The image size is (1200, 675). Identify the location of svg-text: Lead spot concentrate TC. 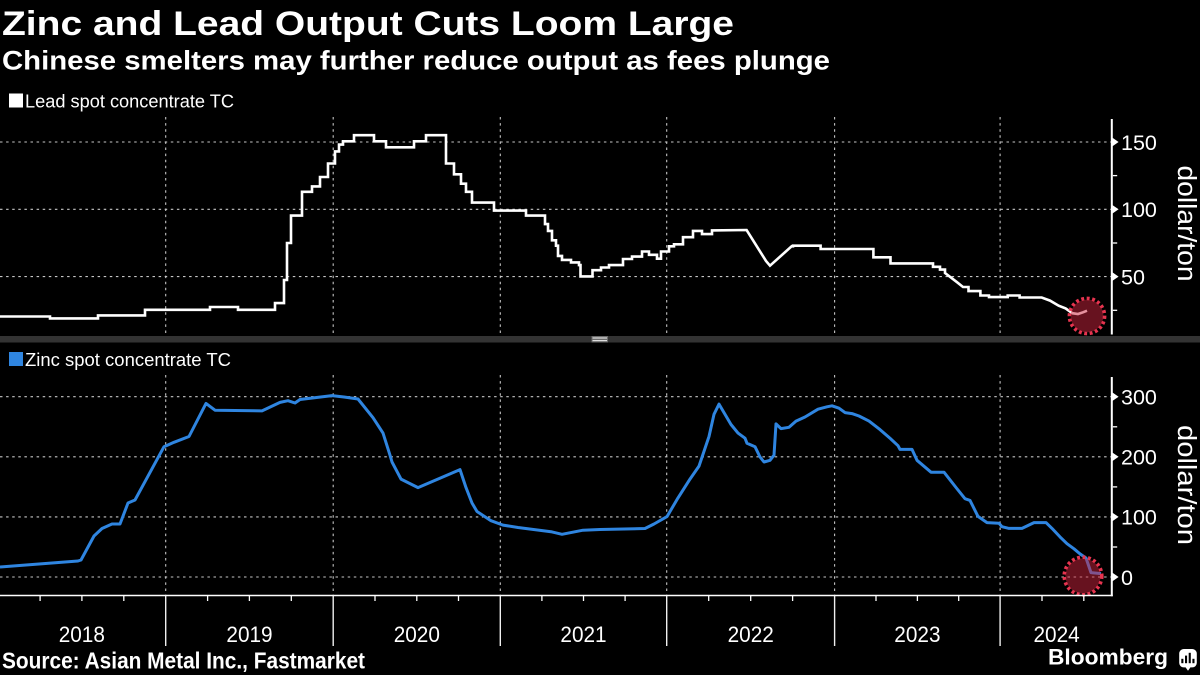
(129, 101).